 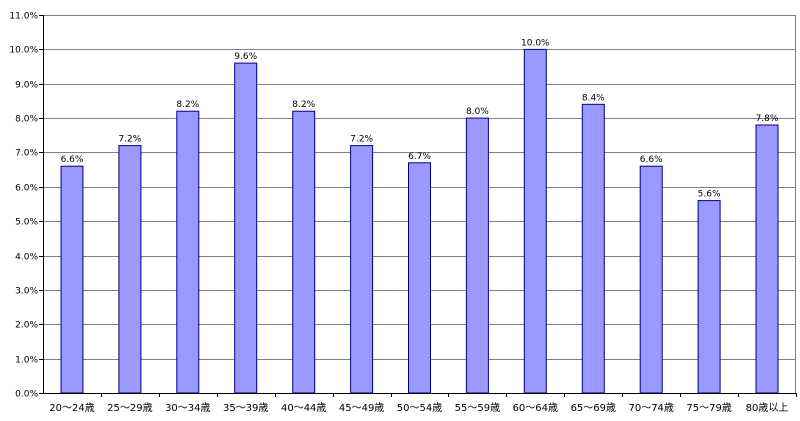 I want to click on data-label: 8.4%, so click(x=593, y=98).